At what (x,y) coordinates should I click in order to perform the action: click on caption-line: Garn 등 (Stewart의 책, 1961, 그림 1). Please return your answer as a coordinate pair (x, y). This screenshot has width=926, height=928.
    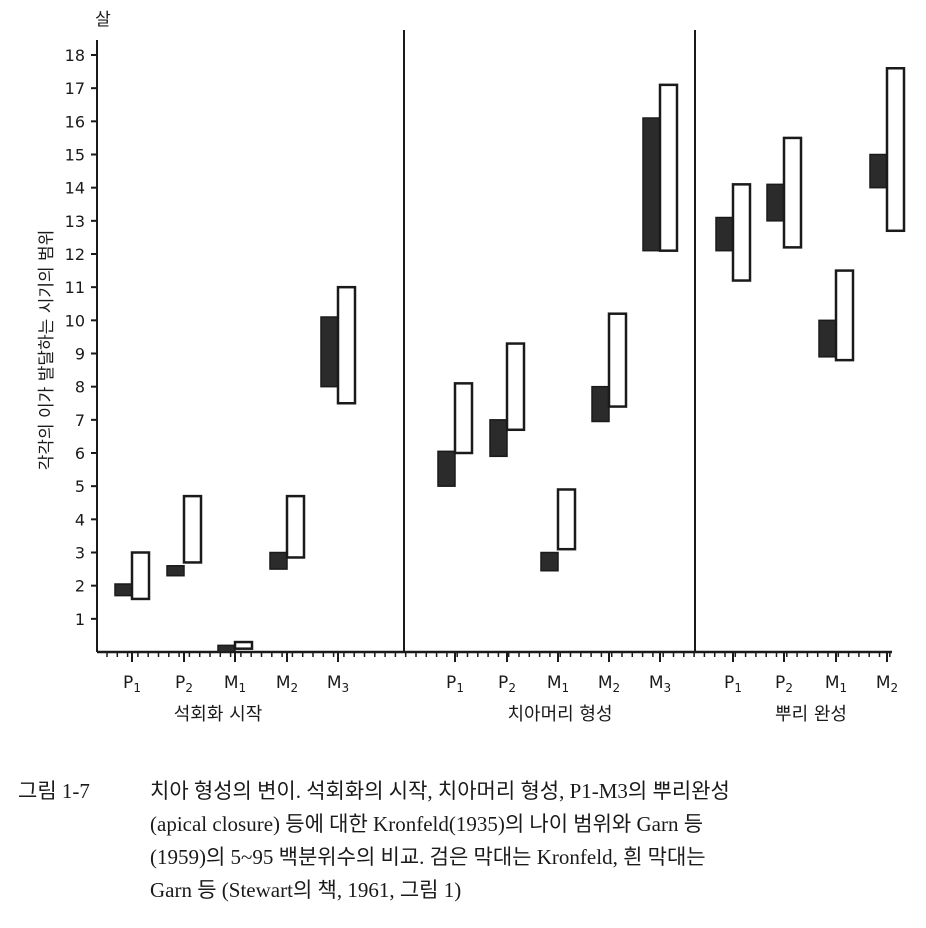
    Looking at the image, I should click on (306, 890).